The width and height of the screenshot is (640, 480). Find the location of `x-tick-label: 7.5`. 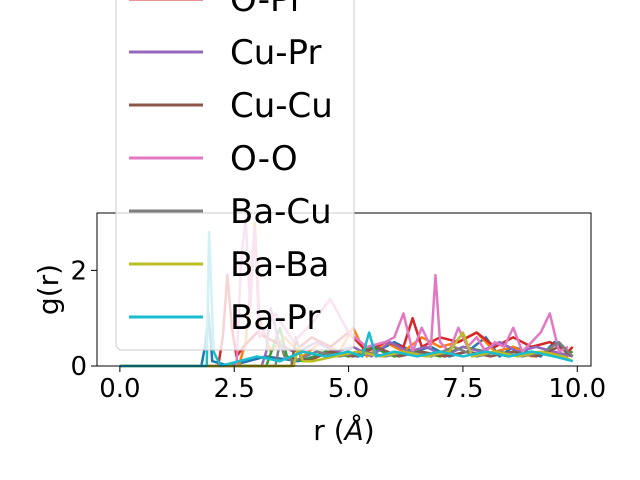

x-tick-label: 7.5 is located at coordinates (462, 389).